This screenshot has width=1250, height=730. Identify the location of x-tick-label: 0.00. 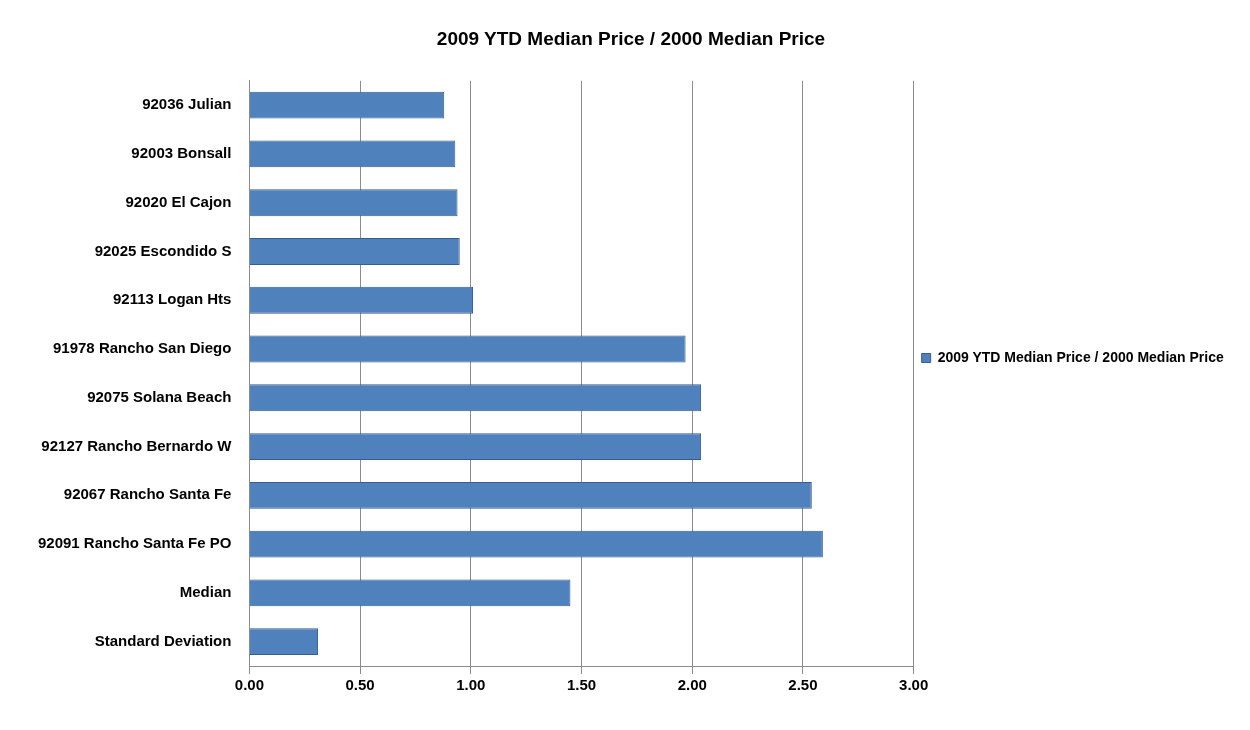
(249, 685).